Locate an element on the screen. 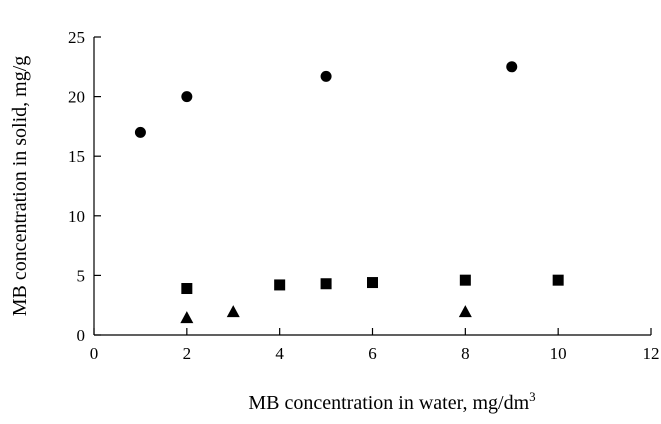  x-axis-title: MB concentration in water, mg/dm3 is located at coordinates (391, 401).